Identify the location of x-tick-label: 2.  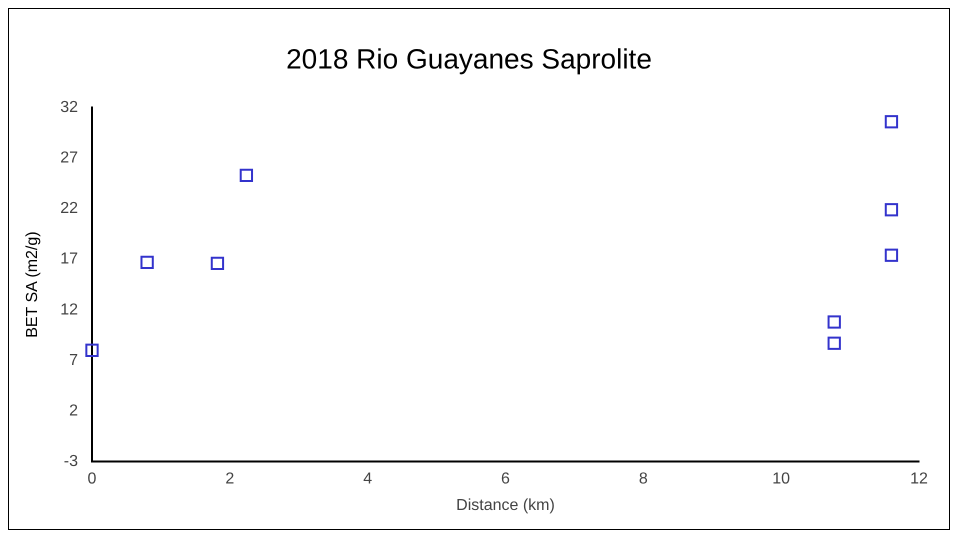
(229, 479).